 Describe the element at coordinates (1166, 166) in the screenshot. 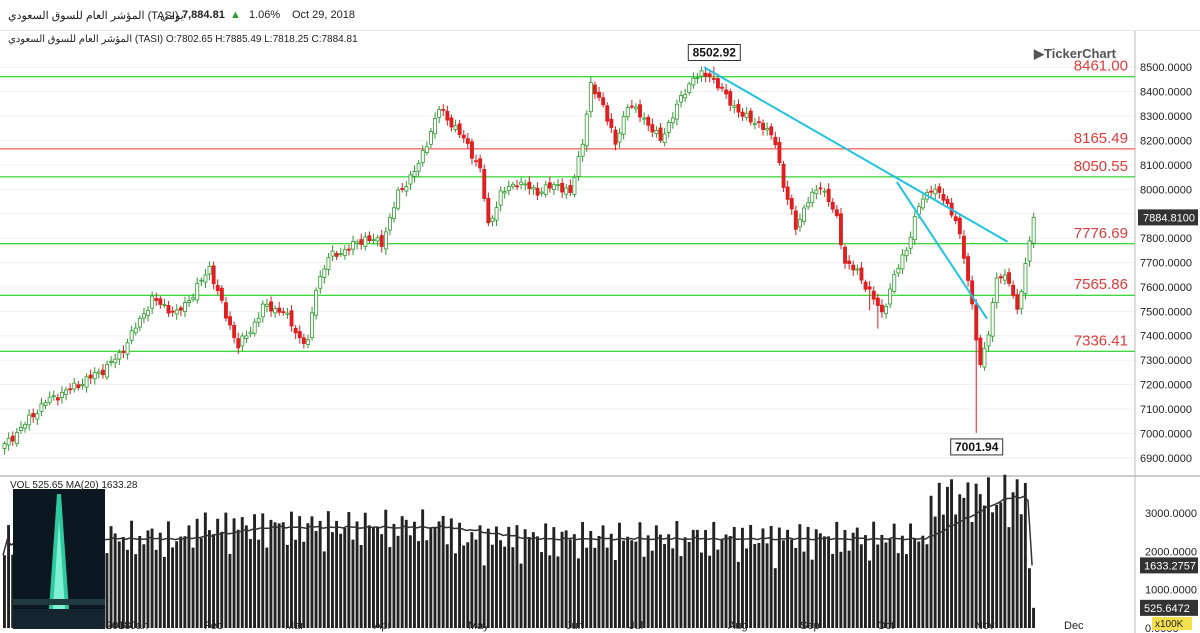

I see `y-tick-label: 8100.0000` at that location.